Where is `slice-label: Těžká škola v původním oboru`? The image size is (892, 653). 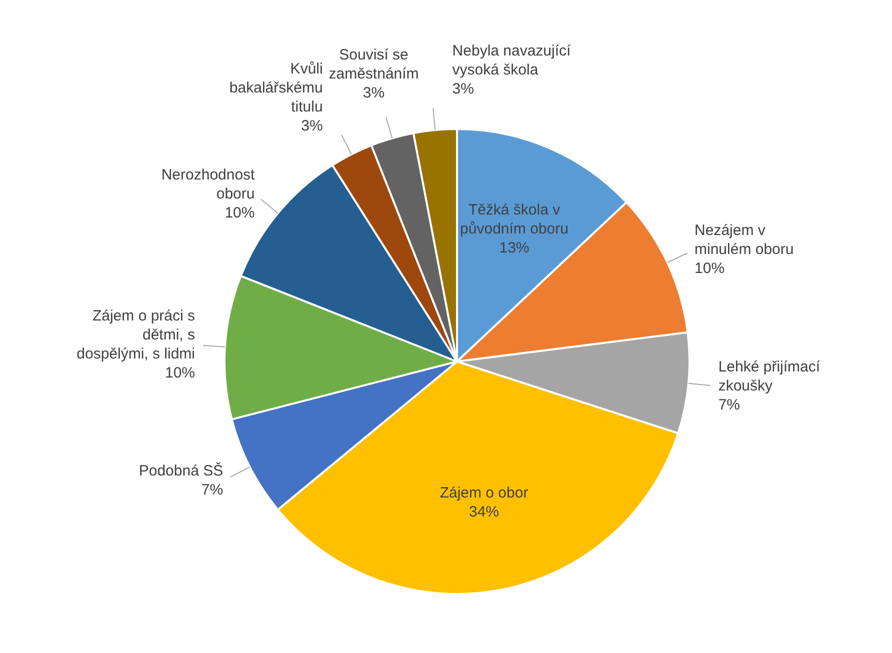 slice-label: Těžká škola v původním oboru is located at coordinates (514, 219).